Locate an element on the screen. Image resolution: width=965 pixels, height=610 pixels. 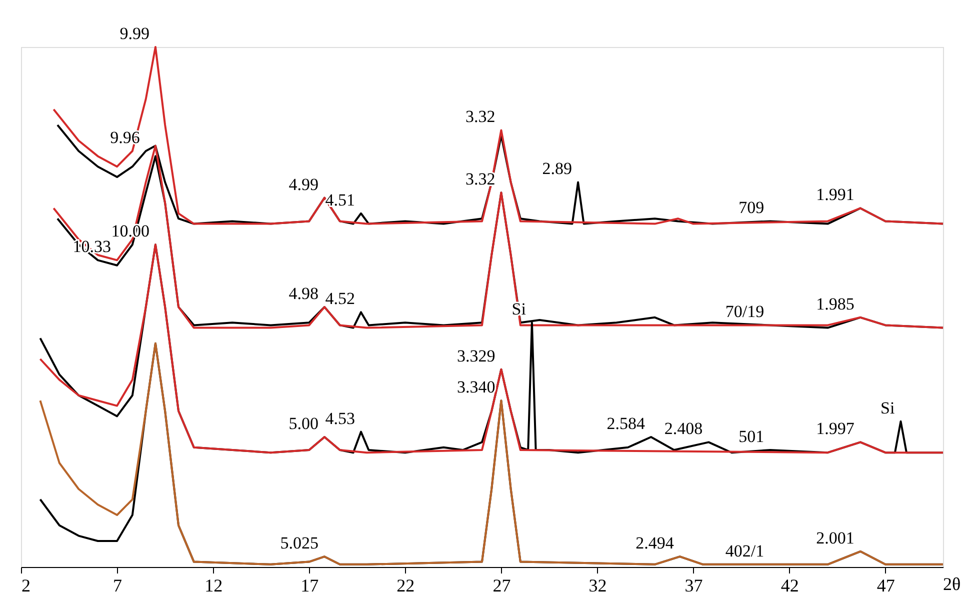
x-tick-label: 27 is located at coordinates (501, 586).